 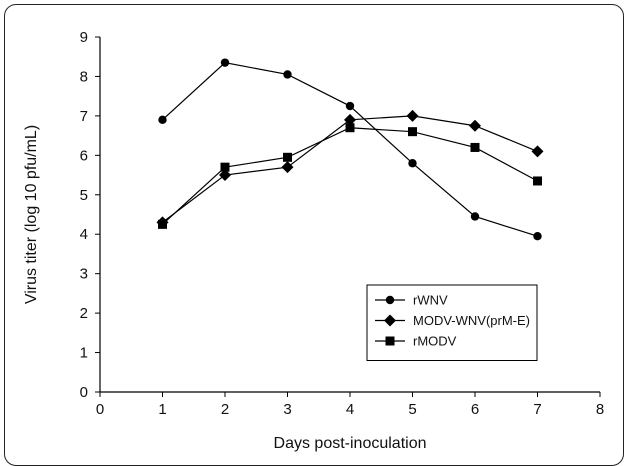 I want to click on legend-box, so click(x=452, y=322).